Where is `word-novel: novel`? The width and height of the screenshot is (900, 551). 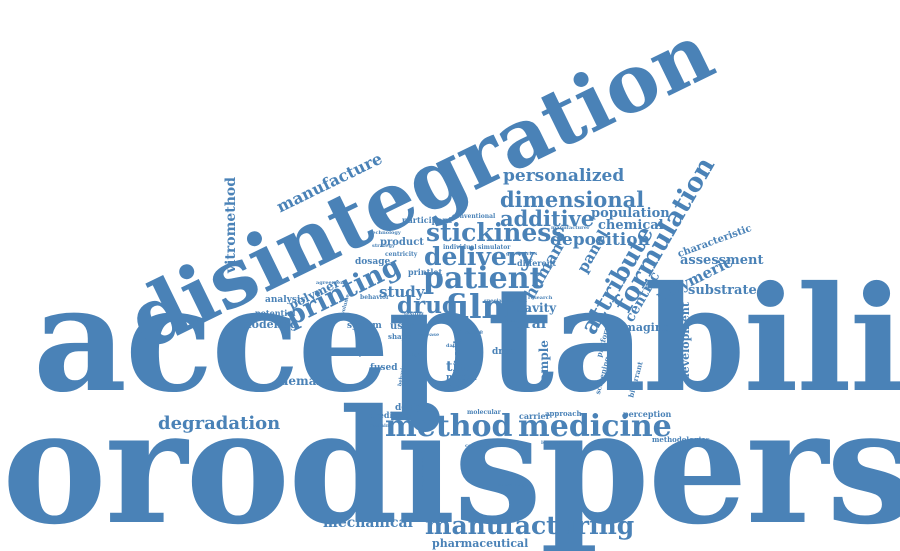
word-novel: novel is located at coordinates (457, 386).